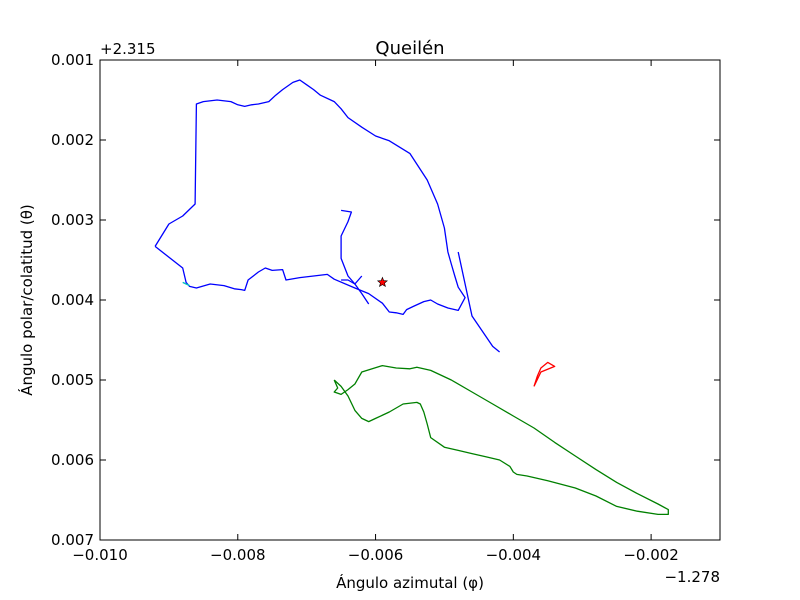 The height and width of the screenshot is (600, 800). What do you see at coordinates (72, 60) in the screenshot?
I see `y-tick-label-0: 0.001` at bounding box center [72, 60].